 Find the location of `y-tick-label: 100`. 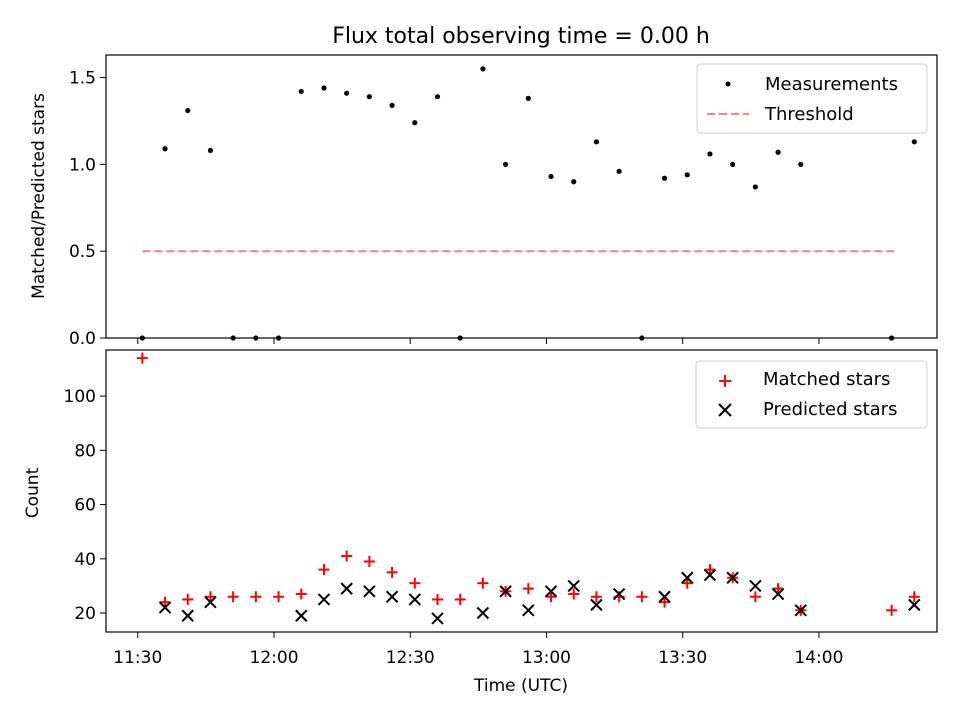

y-tick-label: 100 is located at coordinates (80, 397).